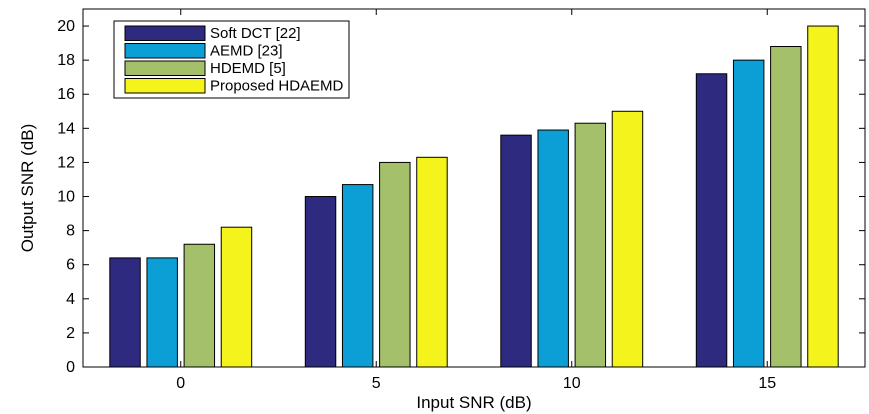 Image resolution: width=869 pixels, height=414 pixels. Describe the element at coordinates (767, 383) in the screenshot. I see `x-tick-label: 15` at that location.